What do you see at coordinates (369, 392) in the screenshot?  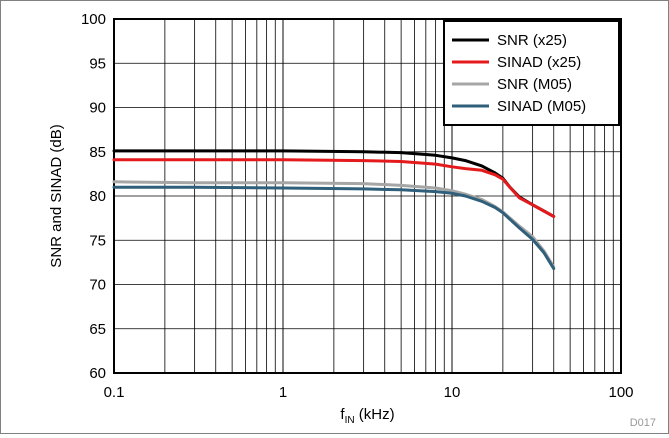 I see `x-tick-labels: 0.1 1 10 100` at bounding box center [369, 392].